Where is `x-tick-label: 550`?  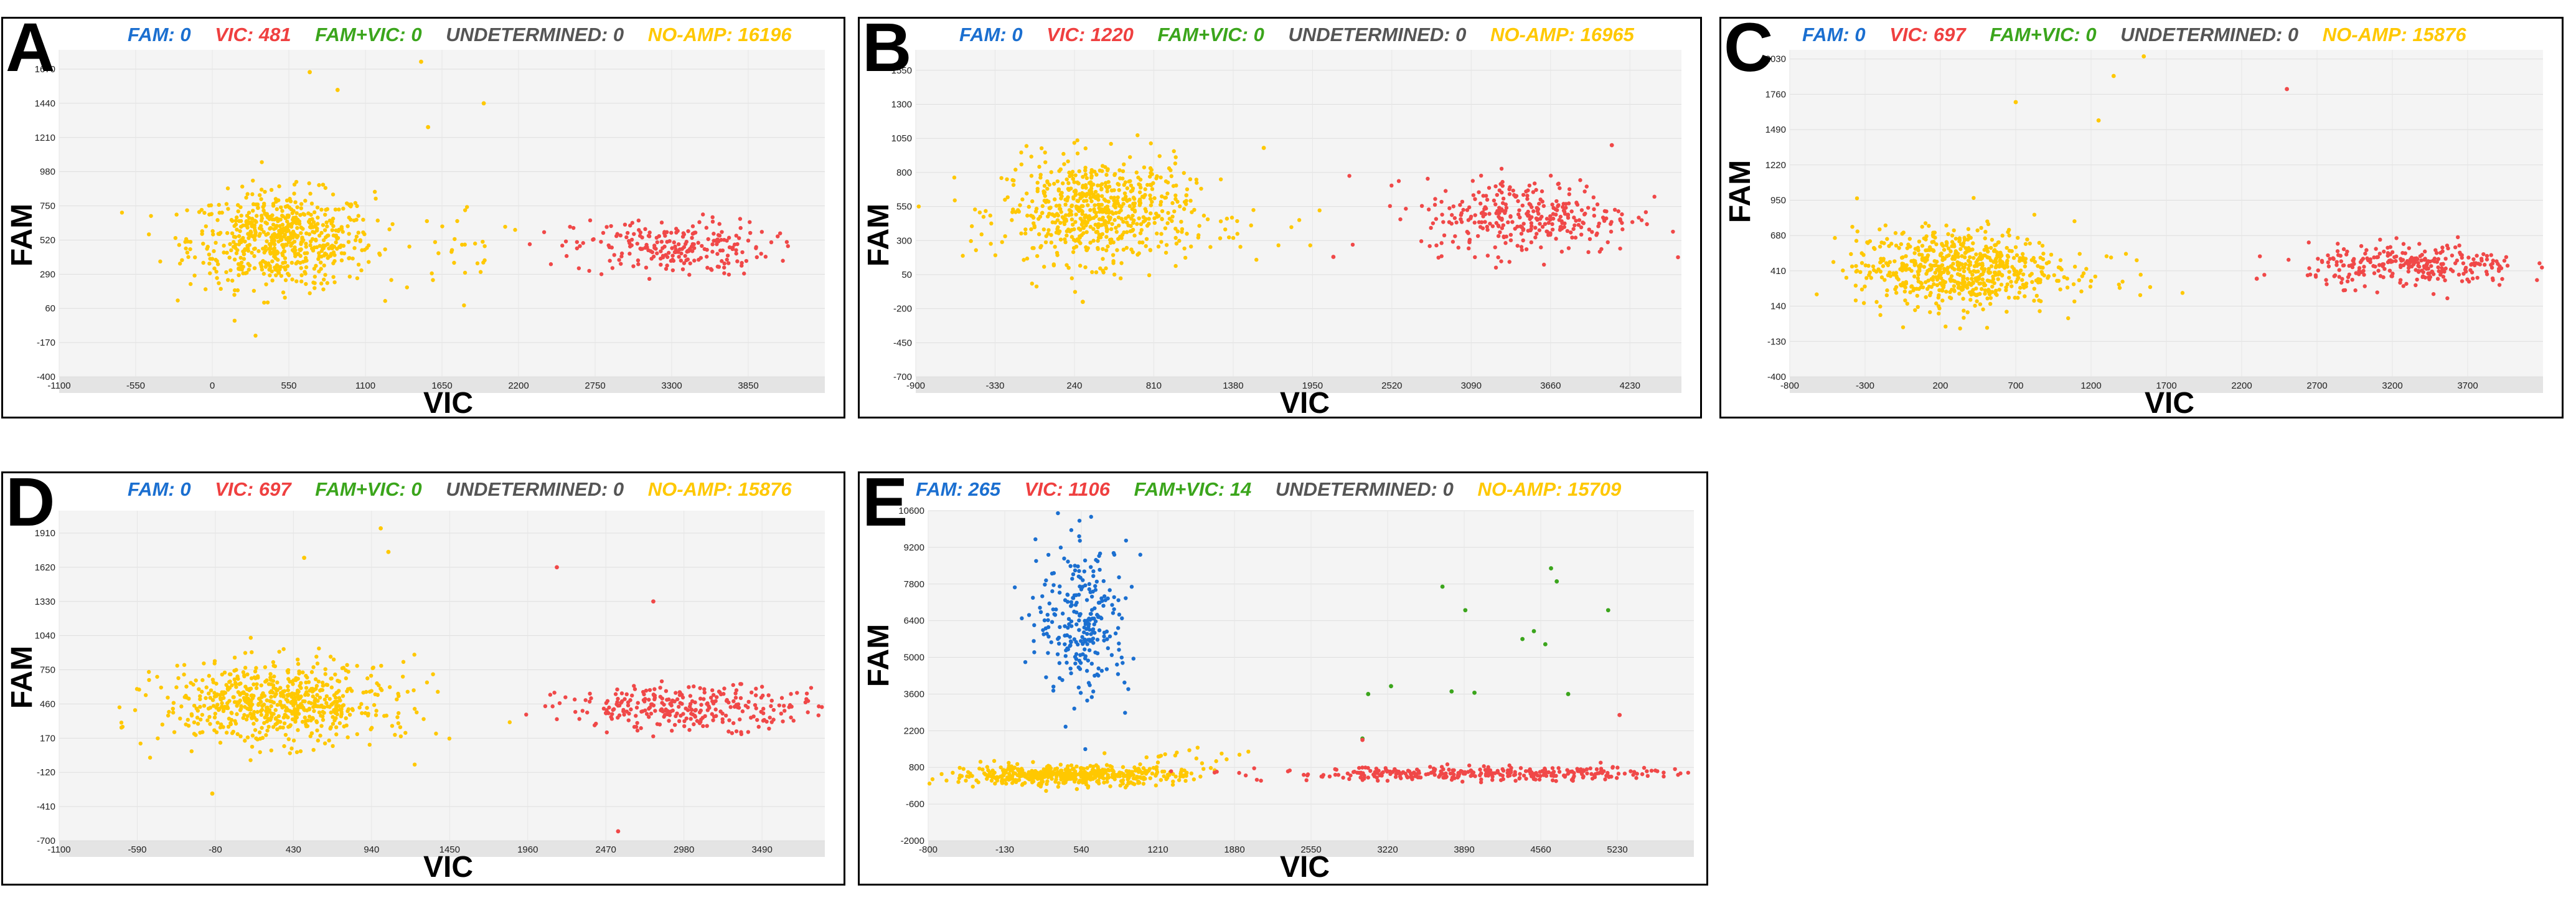
x-tick-label: 550 is located at coordinates (288, 386).